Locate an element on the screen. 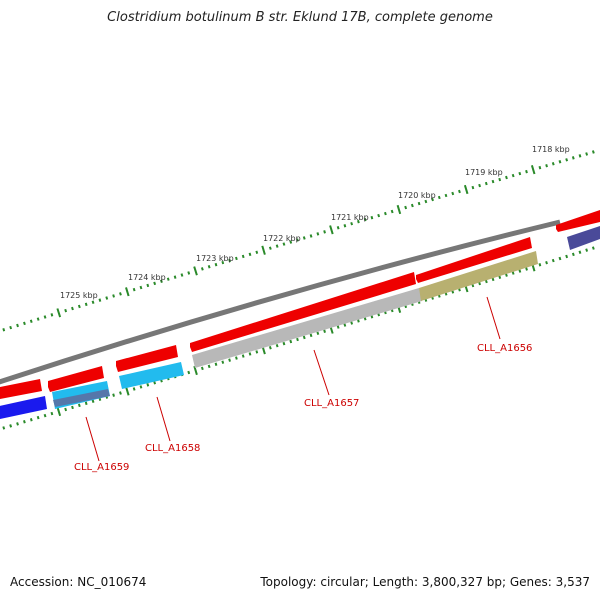 Image resolution: width=600 pixels, height=600 pixels. gene-box-slate is located at coordinates (81, 398).